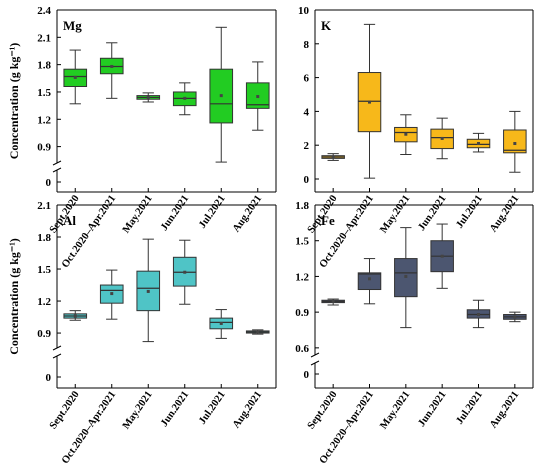  Describe the element at coordinates (326, 25) in the screenshot. I see `panel-label: K` at that location.